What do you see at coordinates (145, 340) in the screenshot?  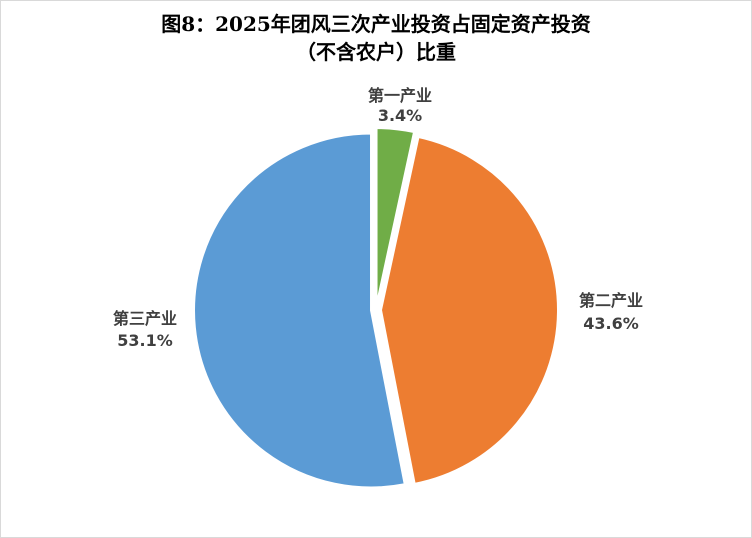 I see `slice-label-value-tertiary: 53.1%` at bounding box center [145, 340].